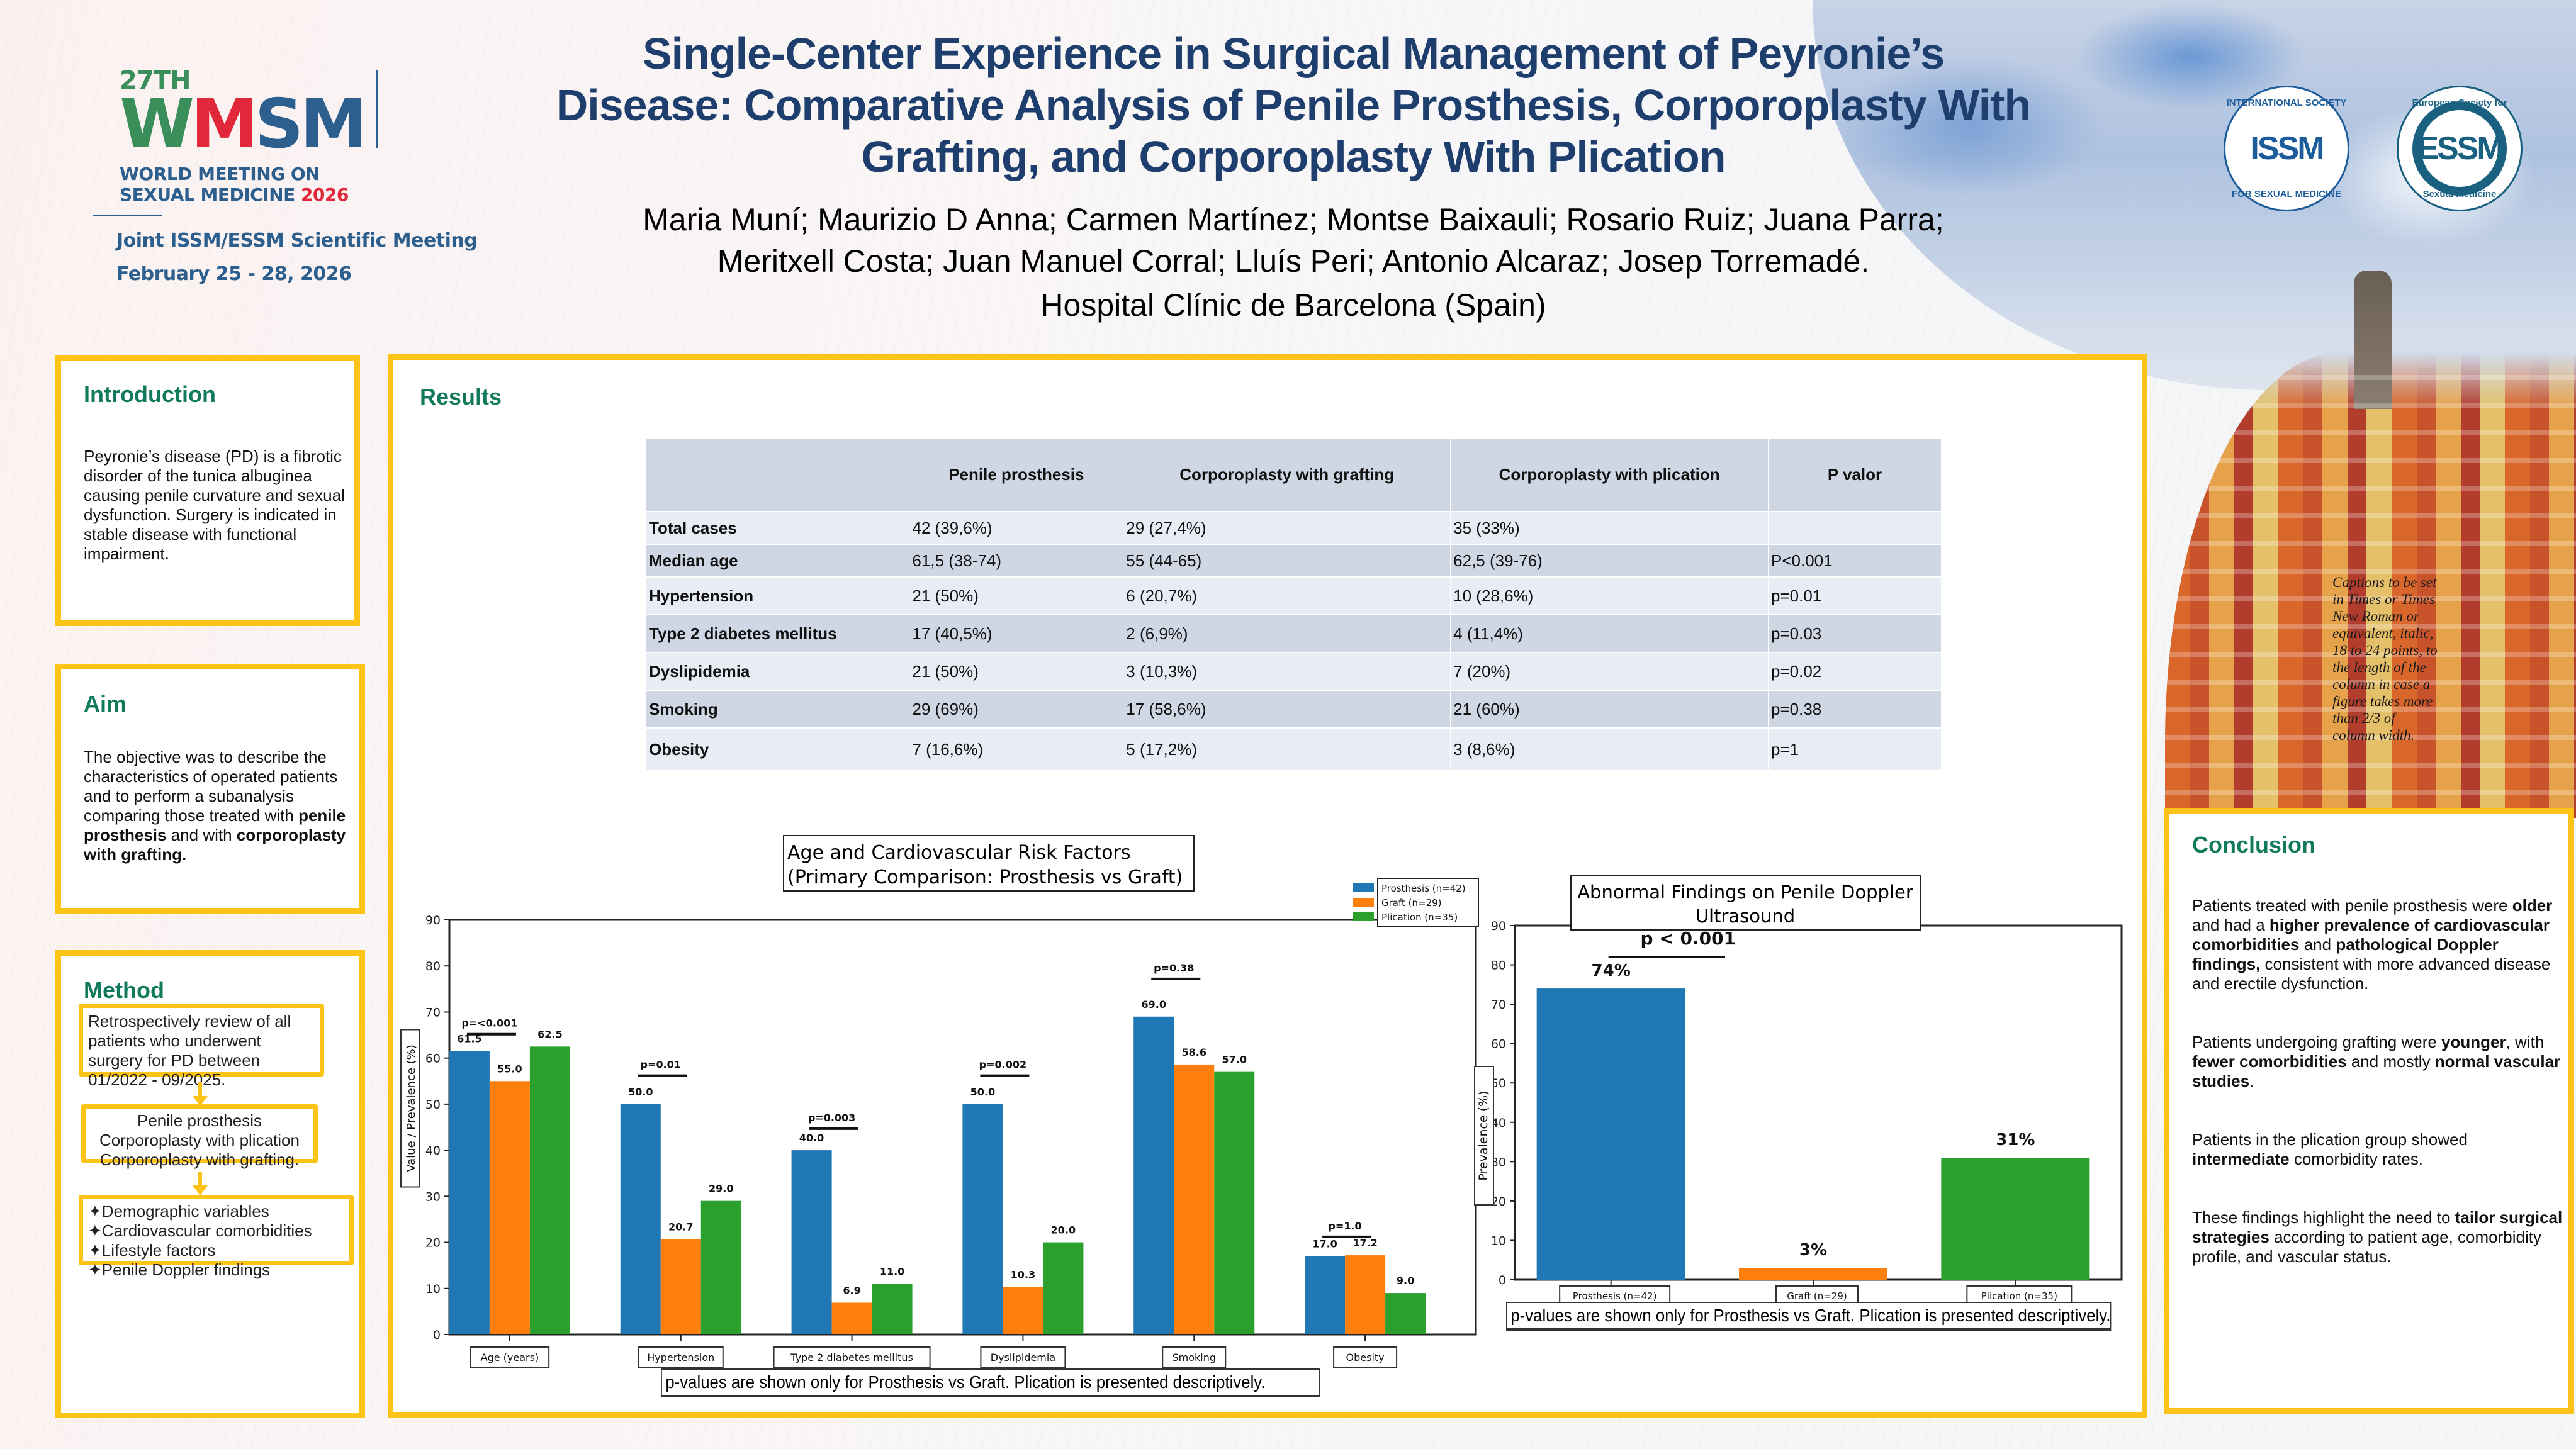 This screenshot has width=2576, height=1449. Describe the element at coordinates (1324, 1244) in the screenshot. I see `data-label: 17.0` at that location.